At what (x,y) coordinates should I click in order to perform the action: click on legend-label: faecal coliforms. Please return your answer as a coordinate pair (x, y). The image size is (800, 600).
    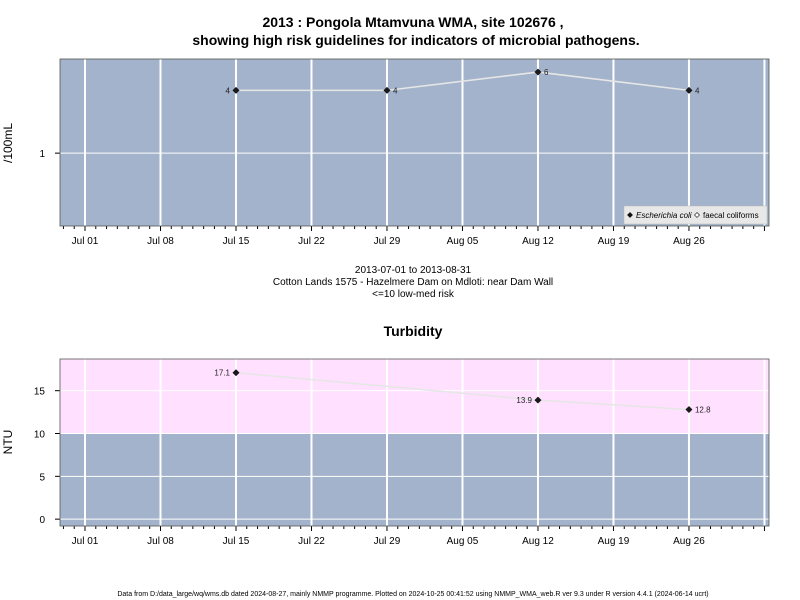
    Looking at the image, I should click on (731, 215).